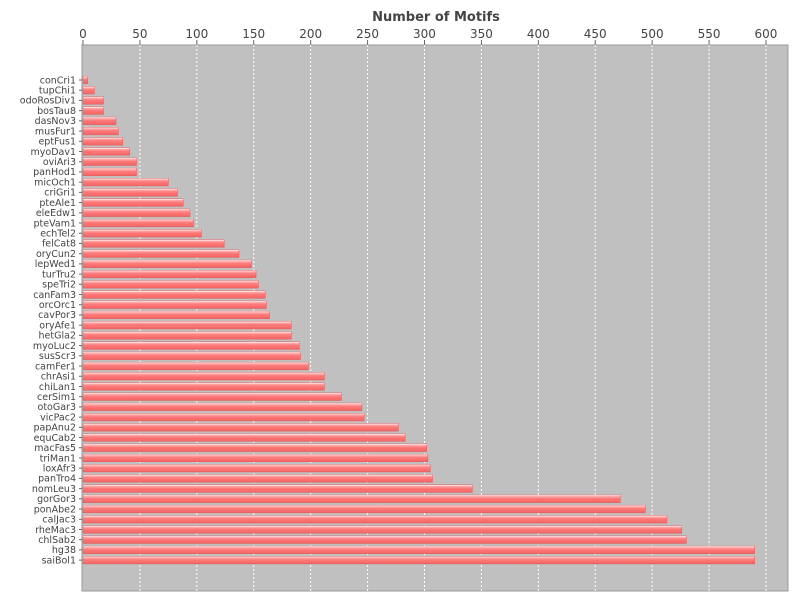 The image size is (800, 600). I want to click on bar-orcOrc1, so click(174, 304).